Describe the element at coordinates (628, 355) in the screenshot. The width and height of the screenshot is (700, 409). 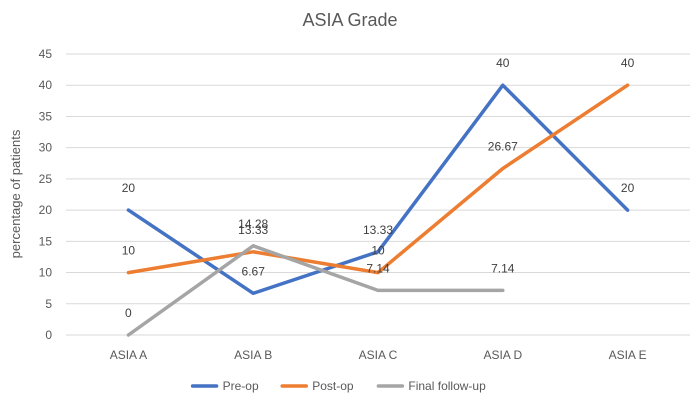
I see `x-tick-label: ASIA E` at that location.